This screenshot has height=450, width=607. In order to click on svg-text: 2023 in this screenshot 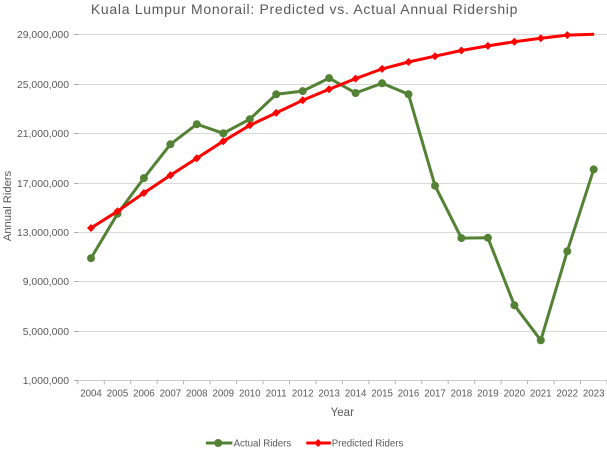, I will do `click(594, 393)`.